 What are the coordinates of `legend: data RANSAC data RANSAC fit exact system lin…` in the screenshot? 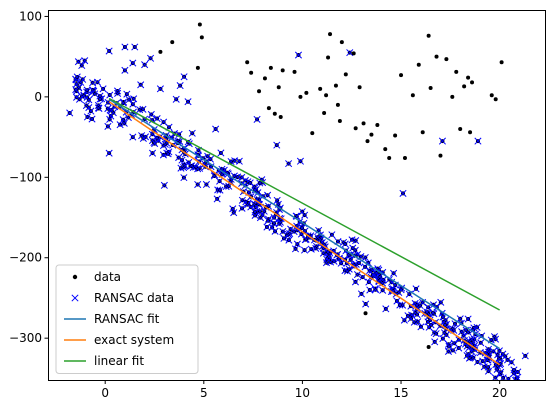 It's located at (127, 319).